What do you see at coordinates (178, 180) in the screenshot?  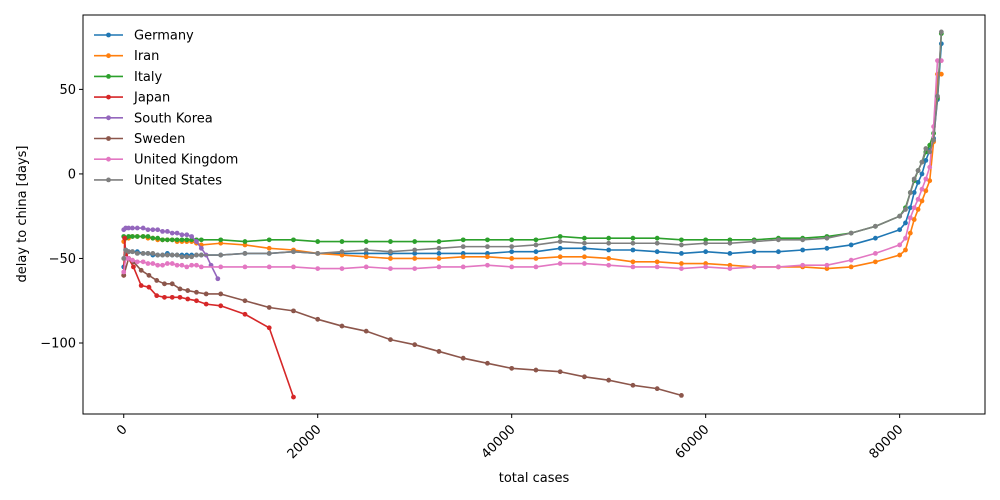 I see `legend-label: United States` at bounding box center [178, 180].